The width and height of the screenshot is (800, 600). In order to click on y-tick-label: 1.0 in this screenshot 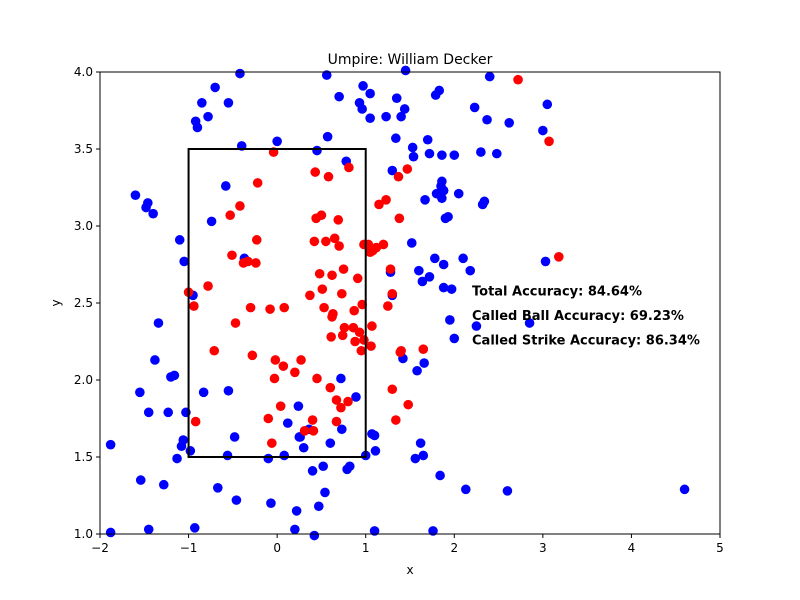, I will do `click(83, 534)`.